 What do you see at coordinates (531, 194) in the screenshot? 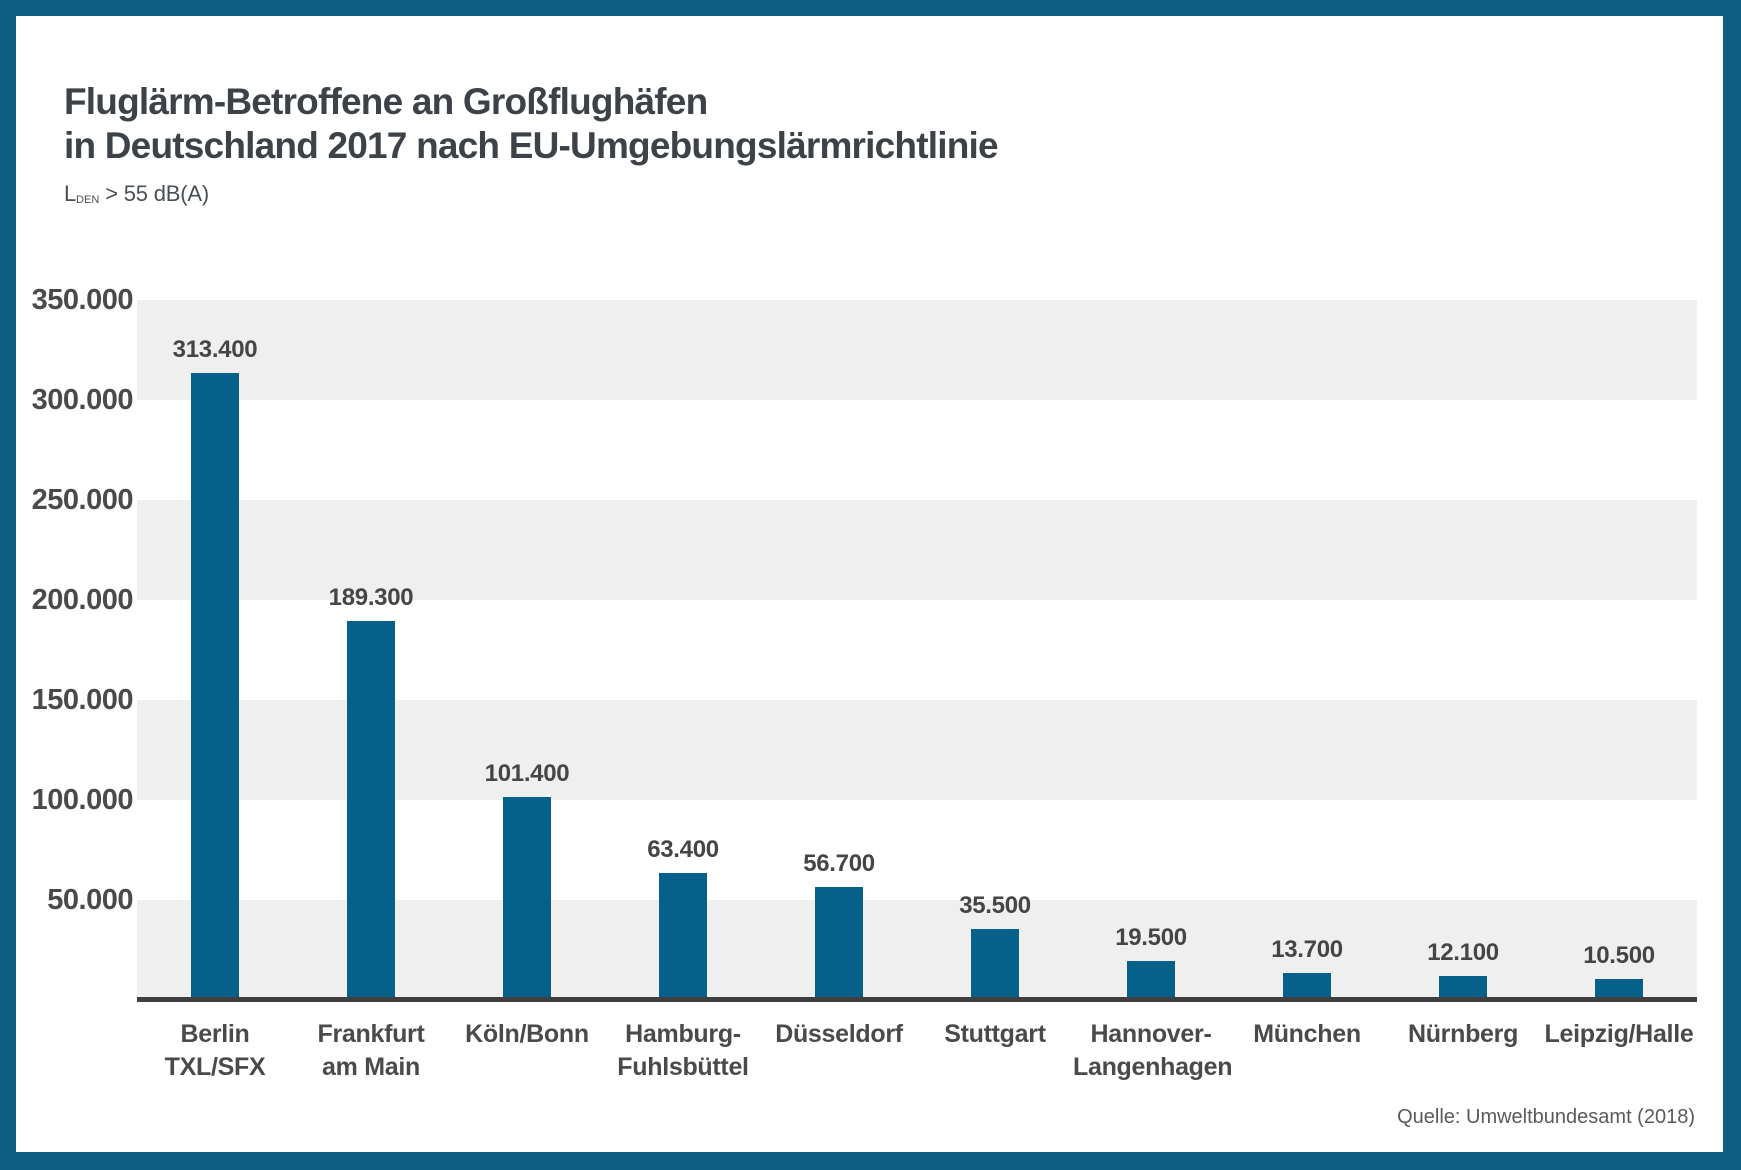
I see `chart-subtitle: LDEN > 55 dB(A)` at bounding box center [531, 194].